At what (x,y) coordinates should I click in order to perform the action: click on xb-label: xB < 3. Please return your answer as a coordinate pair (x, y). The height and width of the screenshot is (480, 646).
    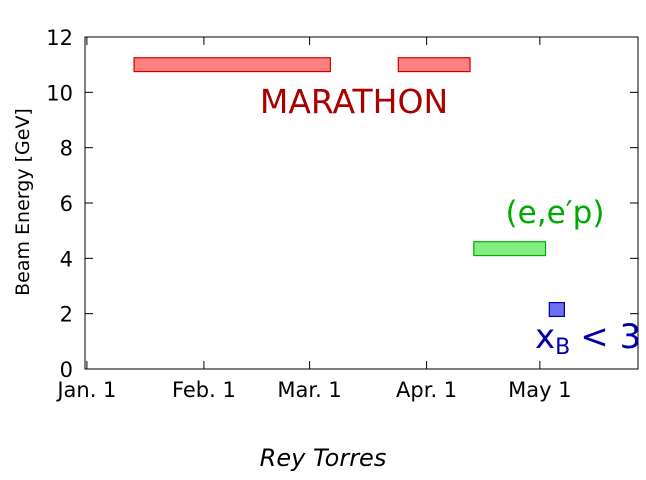
    Looking at the image, I should click on (588, 338).